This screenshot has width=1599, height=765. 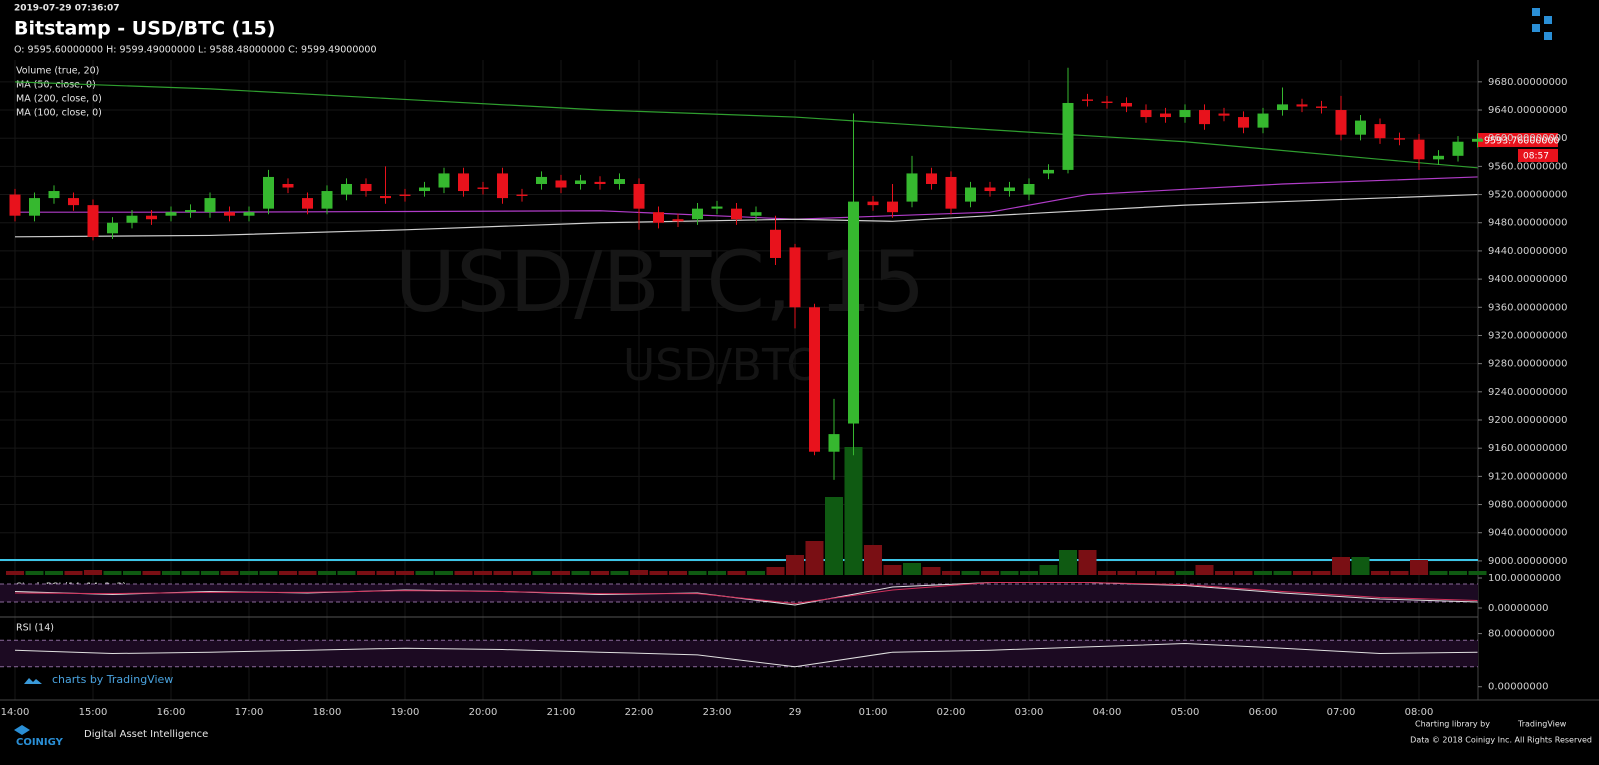 I want to click on indicator-label: MA (50, close, 0), so click(x=56, y=85).